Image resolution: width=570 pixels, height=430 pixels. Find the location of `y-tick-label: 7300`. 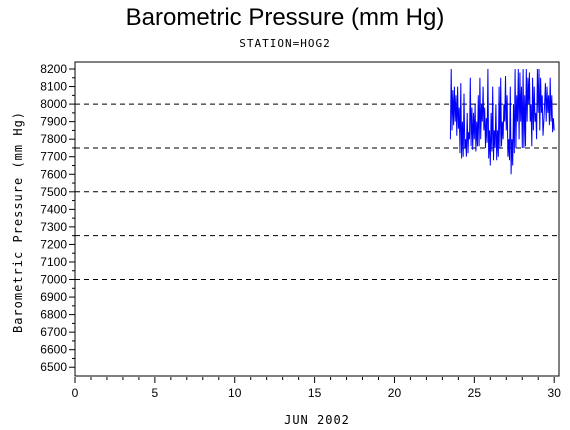

y-tick-label: 7300 is located at coordinates (53, 227).